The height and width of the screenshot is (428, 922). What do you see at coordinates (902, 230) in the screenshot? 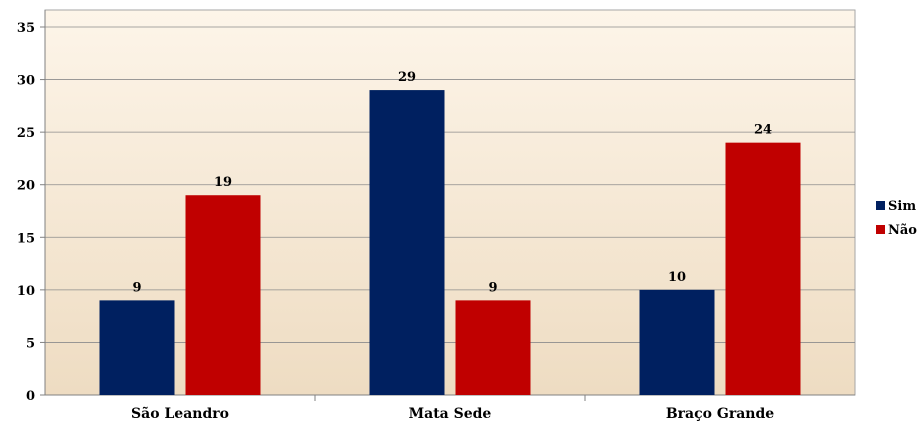
I see `legend-label: Não` at bounding box center [902, 230].